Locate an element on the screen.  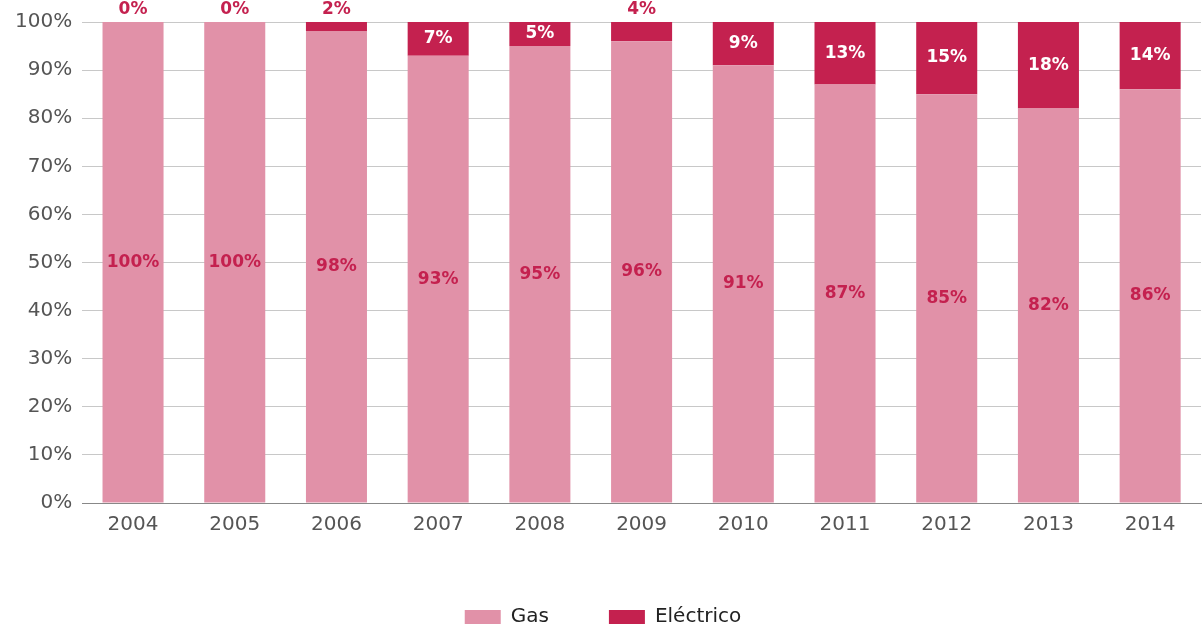
data-label: 87% is located at coordinates (845, 291).